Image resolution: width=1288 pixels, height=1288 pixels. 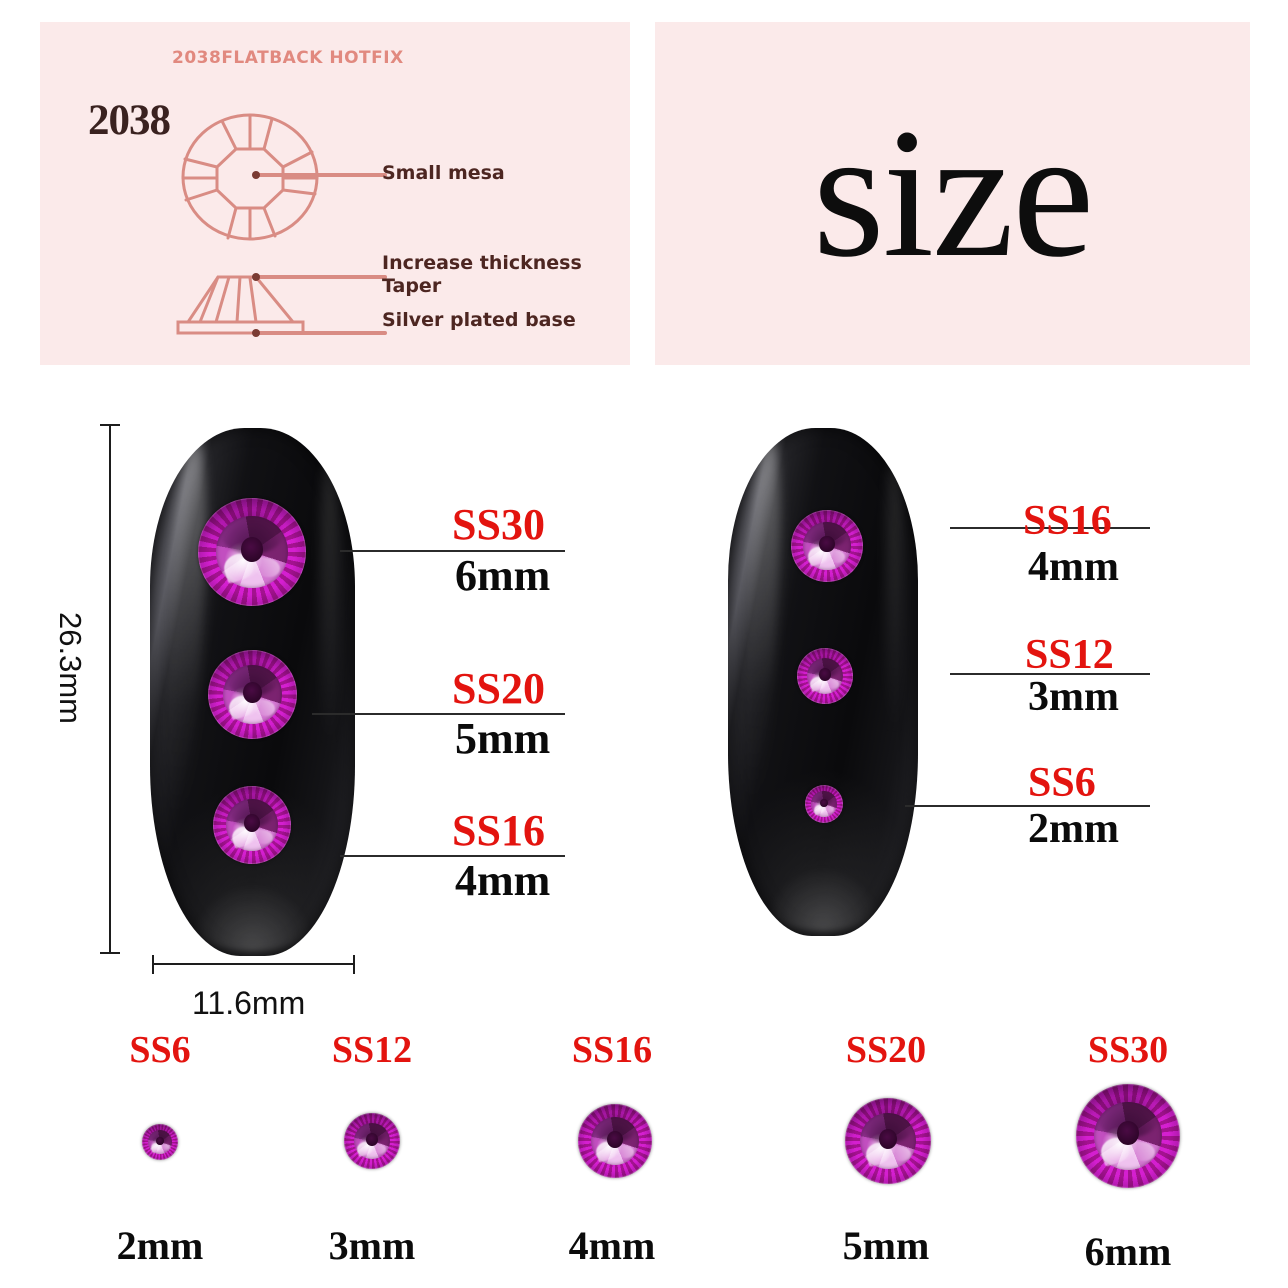 I want to click on stone-table-octagon, so click(x=250, y=178).